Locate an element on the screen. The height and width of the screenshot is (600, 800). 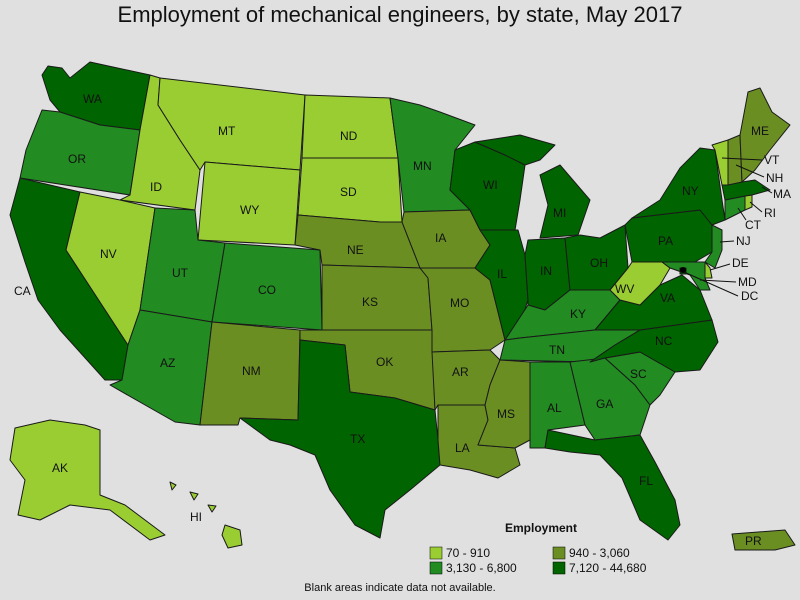
label-ND: ND is located at coordinates (349, 136).